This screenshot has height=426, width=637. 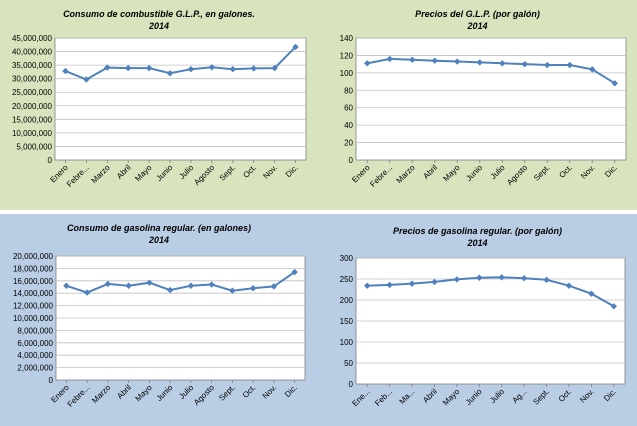 I want to click on chart-title: Precios de gasolina regular. (por galón), so click(x=477, y=231).